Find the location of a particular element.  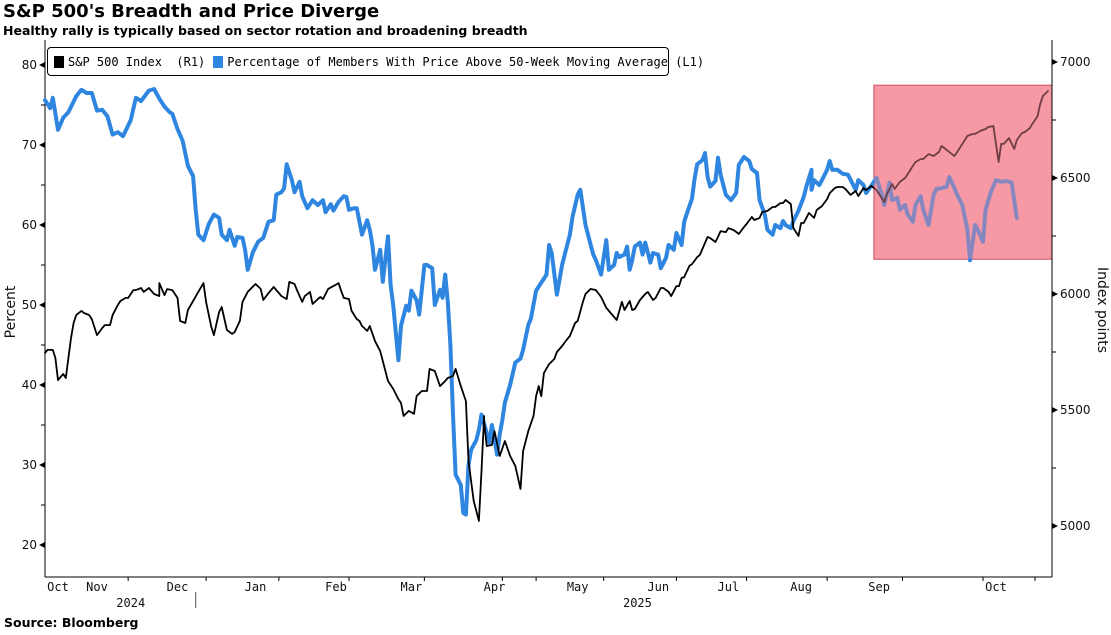

x-axis-month-label: Jun is located at coordinates (658, 587).